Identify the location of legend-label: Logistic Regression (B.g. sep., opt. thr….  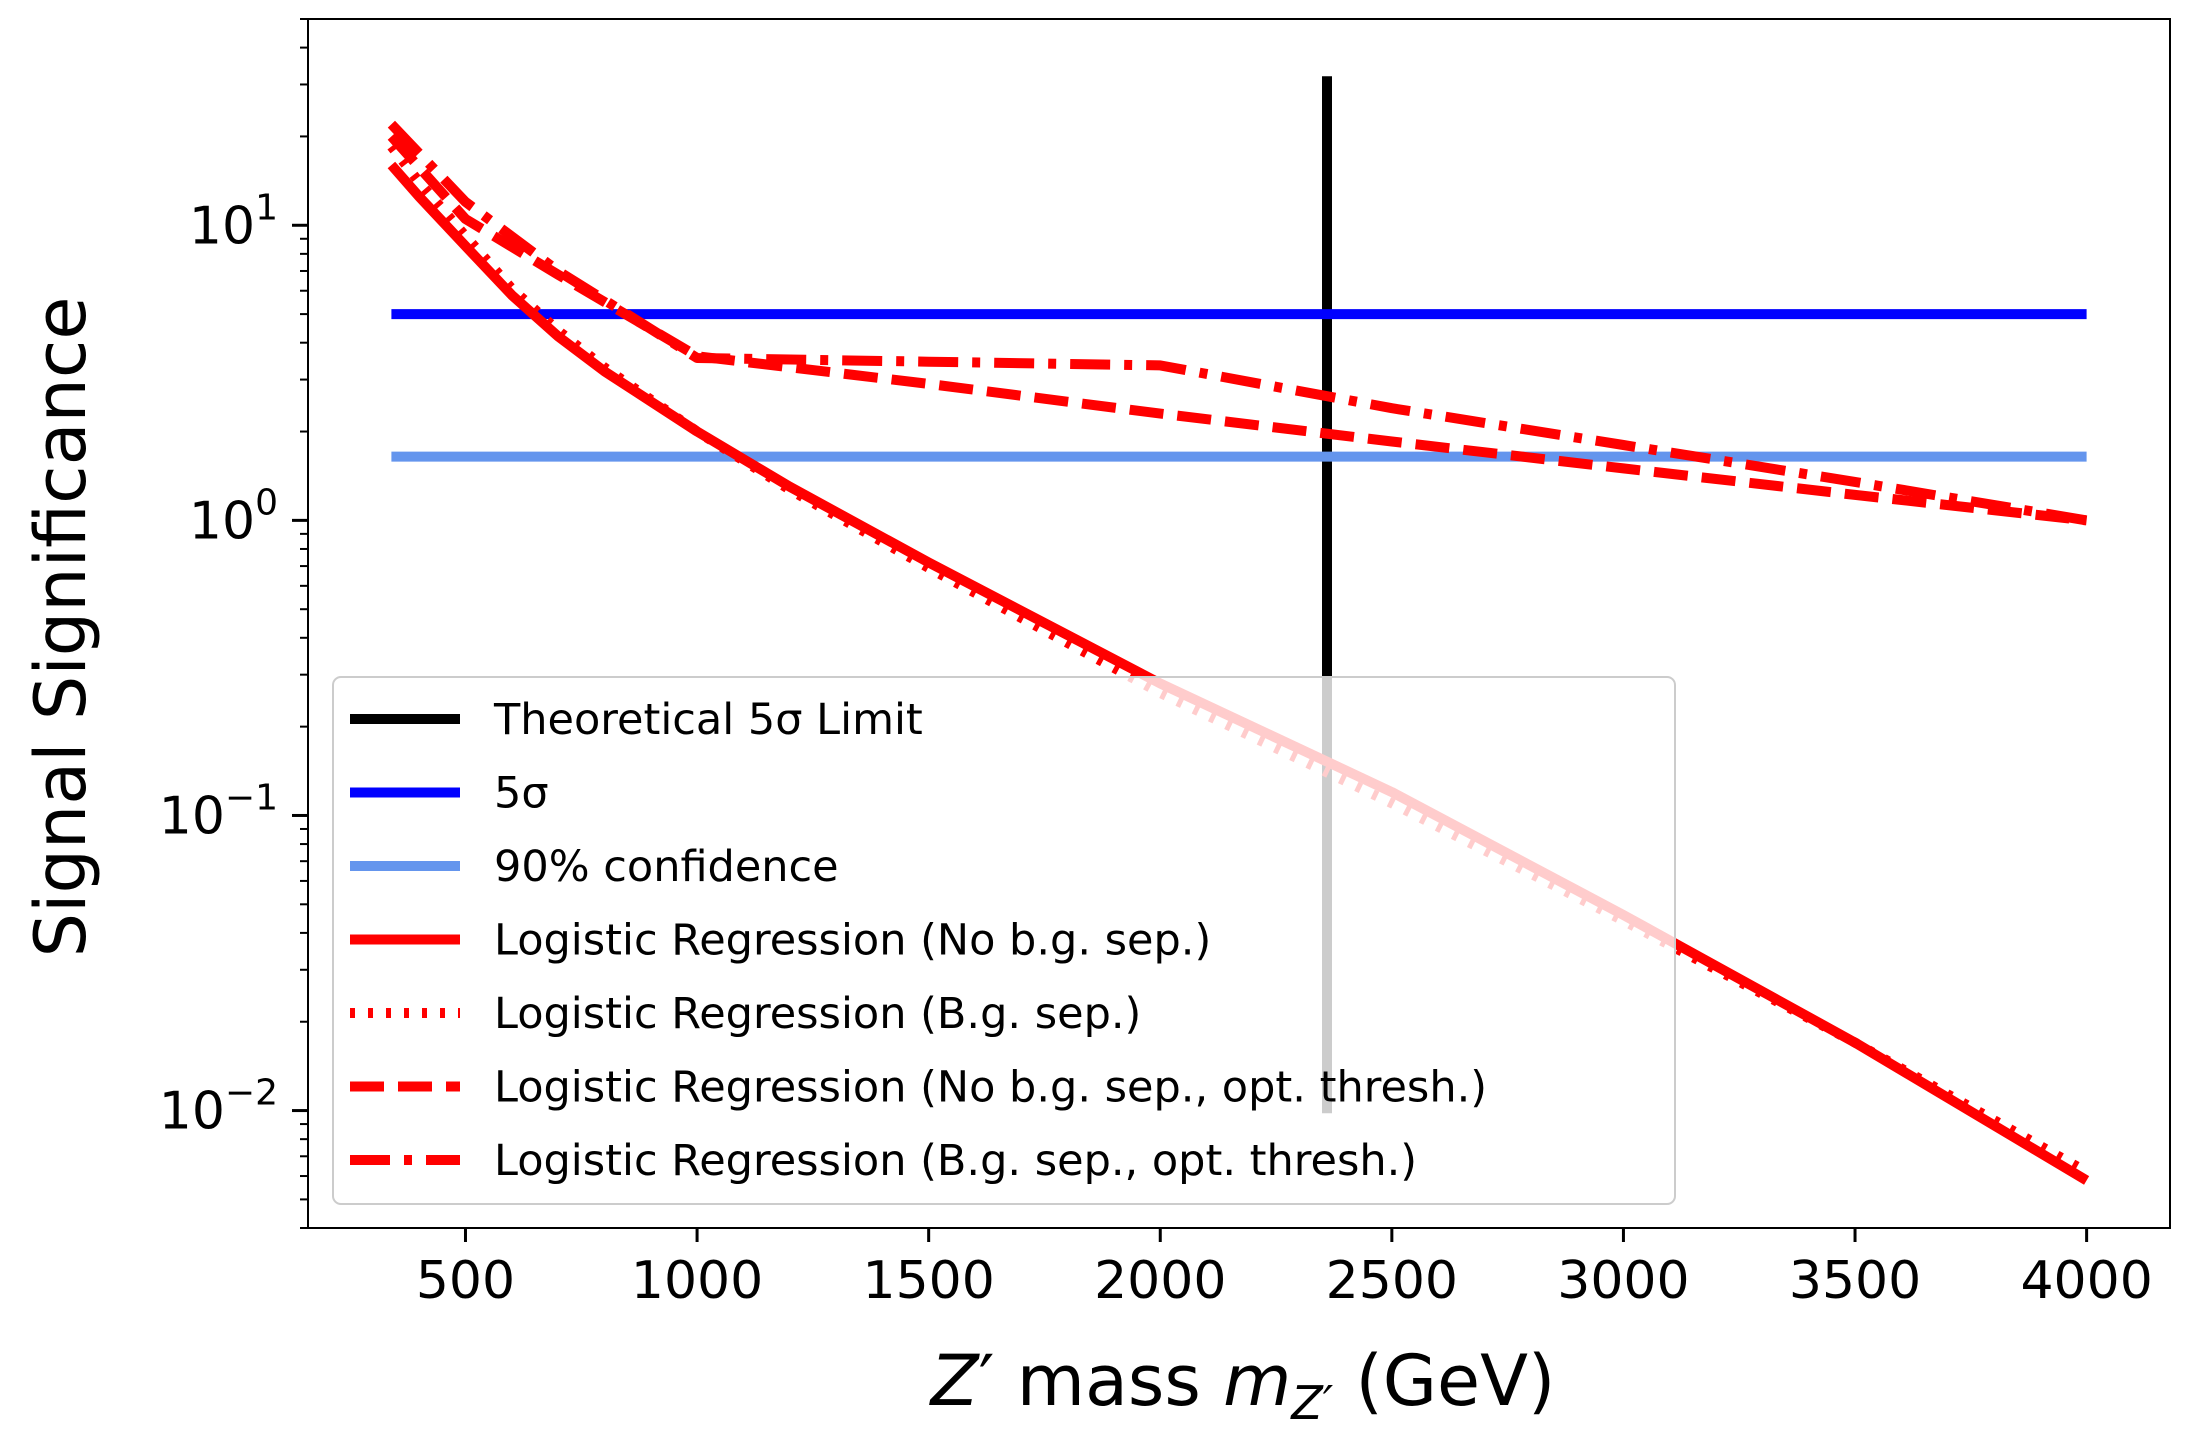
(955, 1161).